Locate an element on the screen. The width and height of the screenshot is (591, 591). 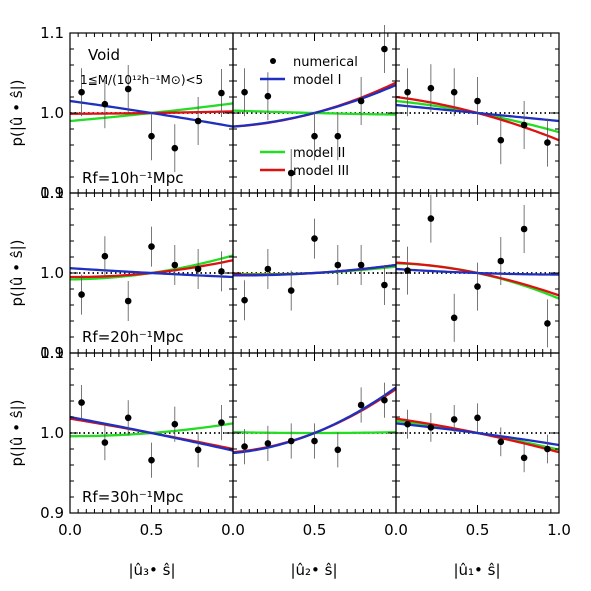
y-axis-title-3: p(|û • ŝ|) is located at coordinates (17, 432).